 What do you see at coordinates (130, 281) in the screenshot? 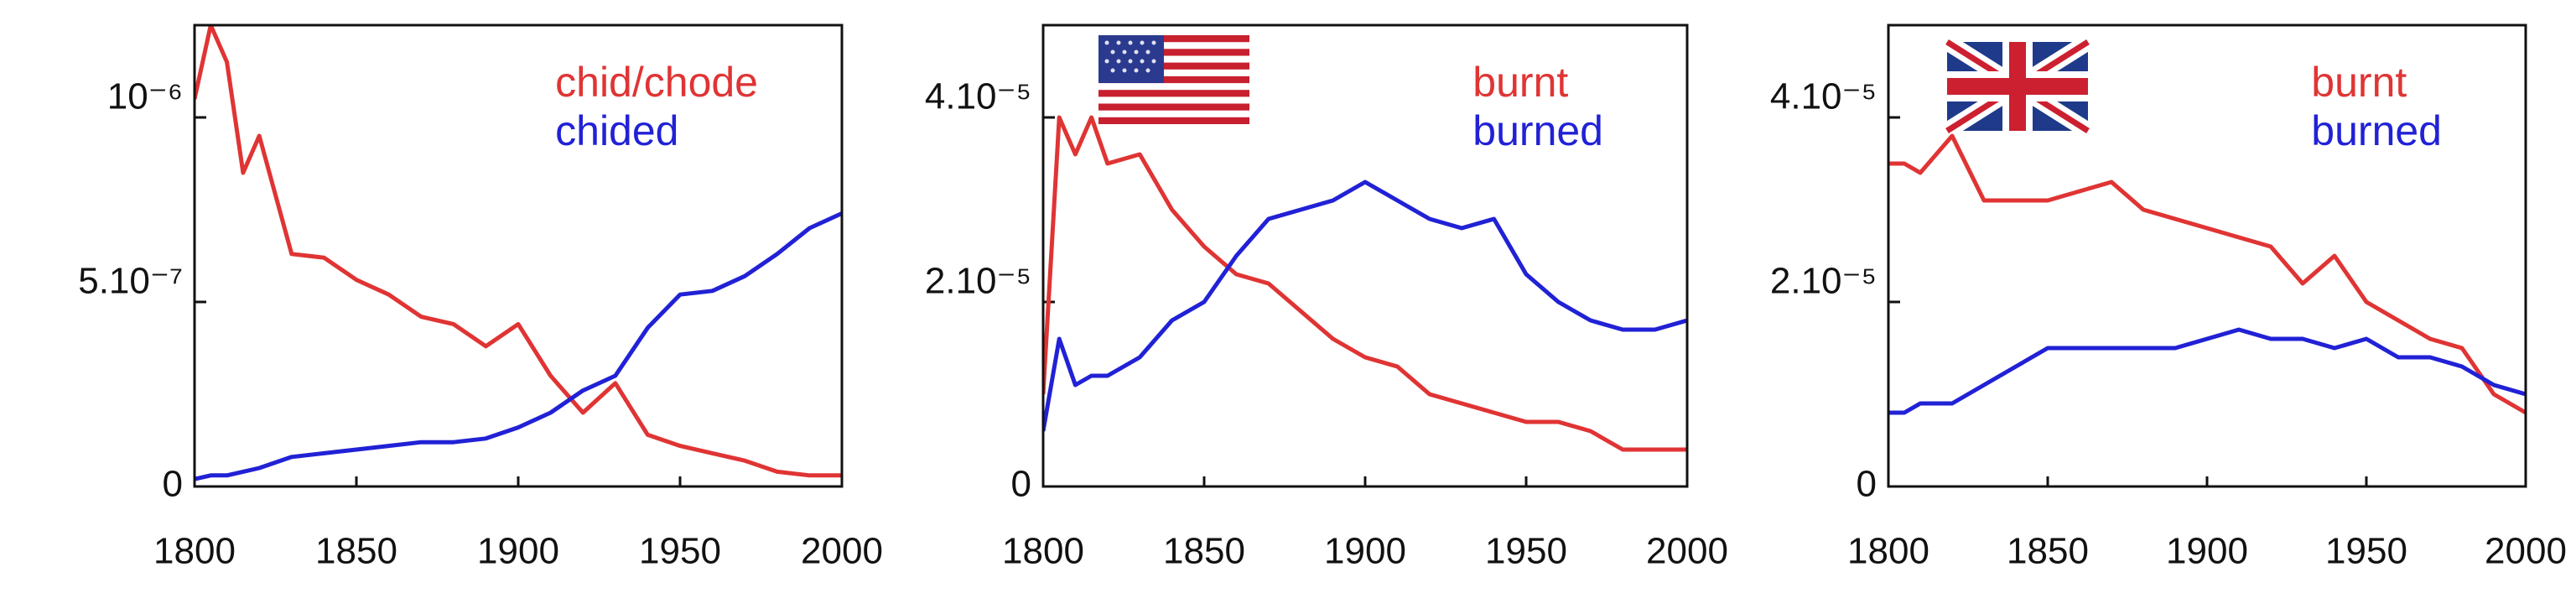
I see `y-tick-label: 5.10⁻⁷` at bounding box center [130, 281].